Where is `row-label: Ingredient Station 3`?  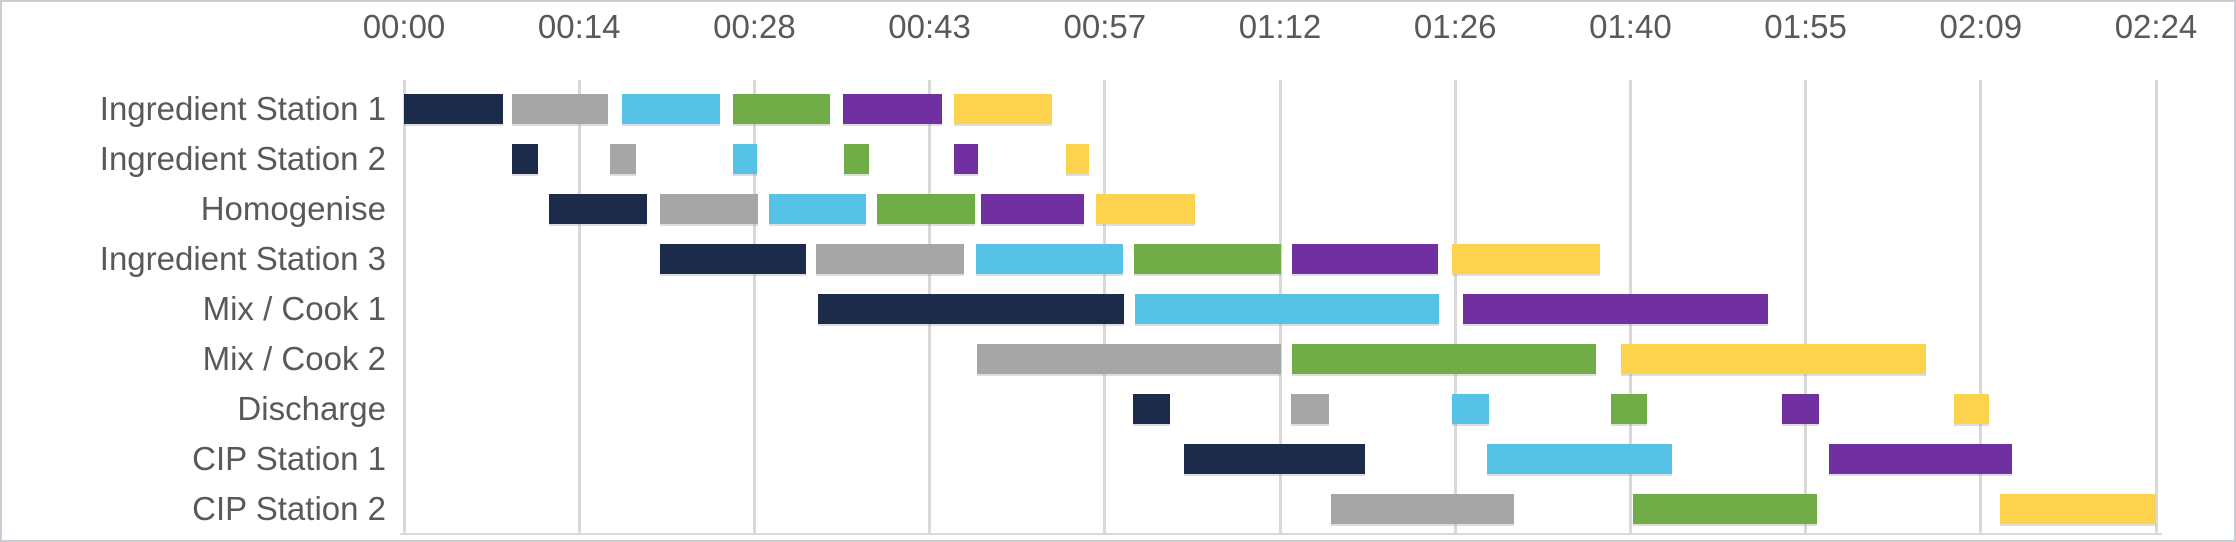 row-label: Ingredient Station 3 is located at coordinates (242, 258).